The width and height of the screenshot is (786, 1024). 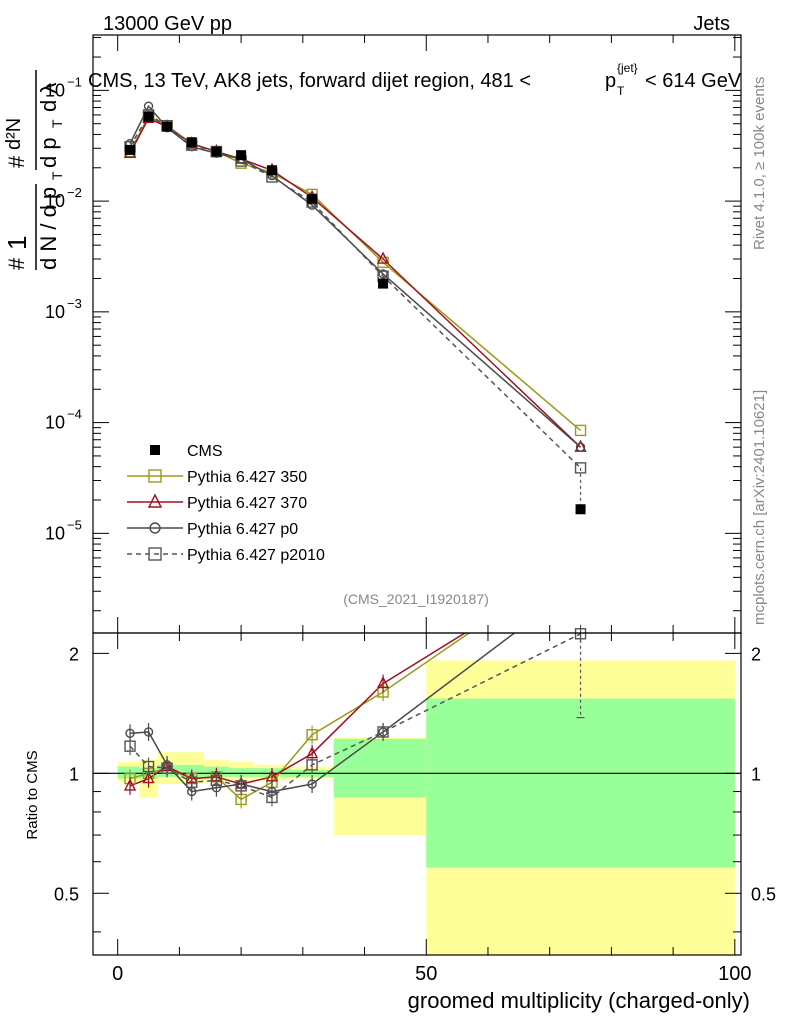 I want to click on ratio-tick-label-right-1: 1, so click(x=756, y=774).